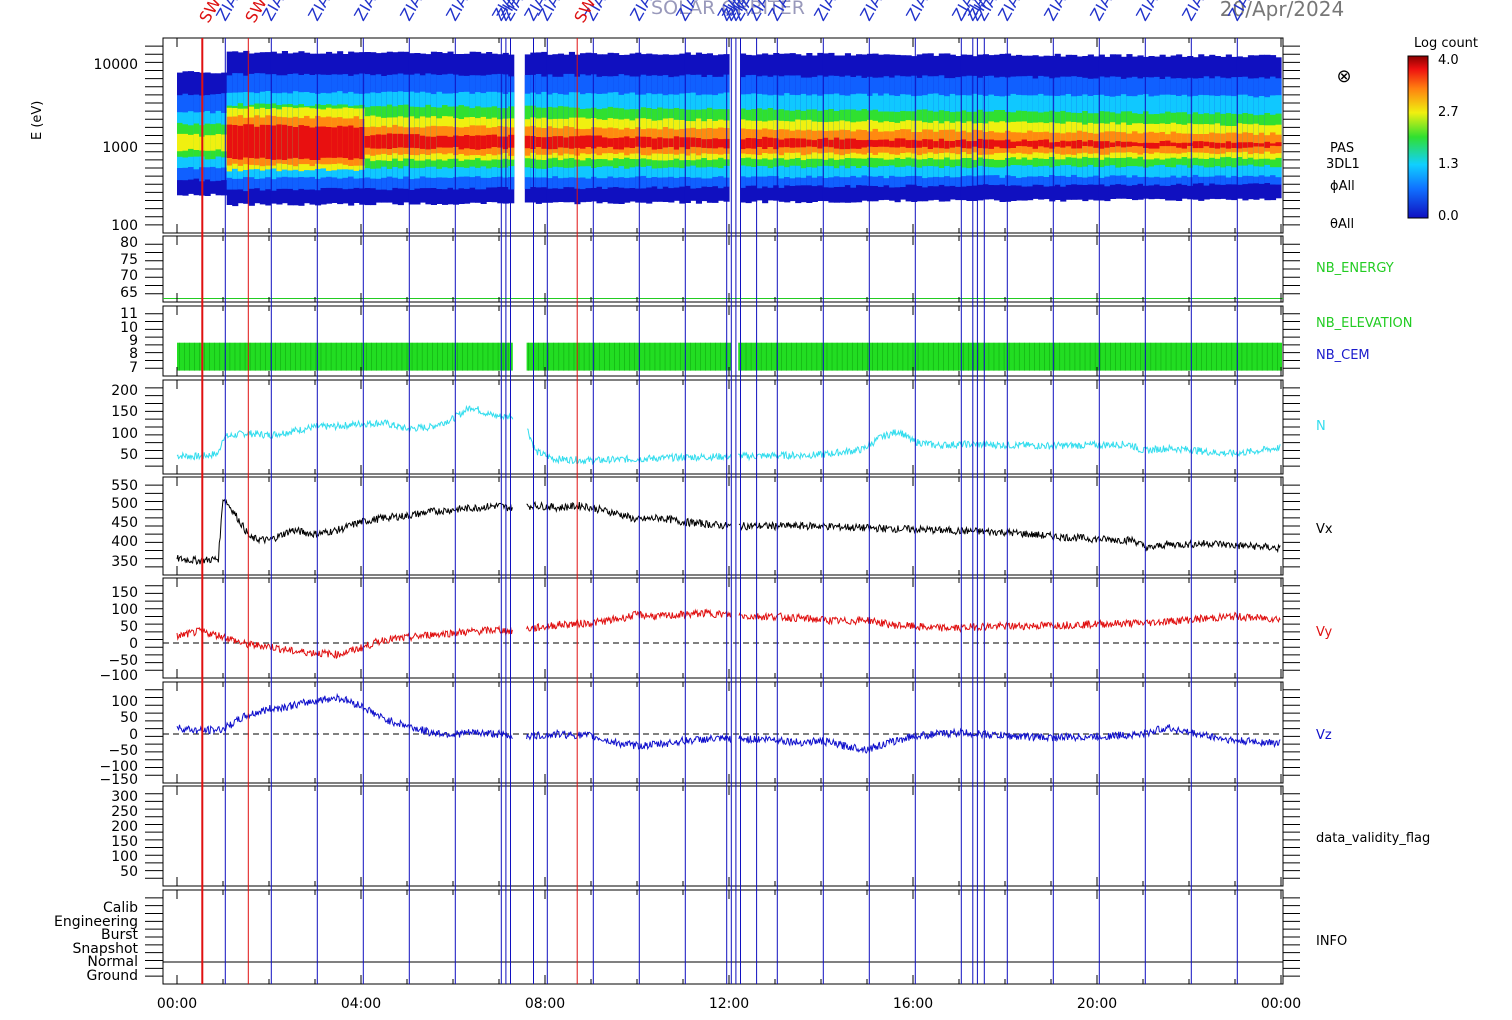 This screenshot has height=1020, width=1512. Describe the element at coordinates (124, 391) in the screenshot. I see `density-tick-200: 200` at that location.